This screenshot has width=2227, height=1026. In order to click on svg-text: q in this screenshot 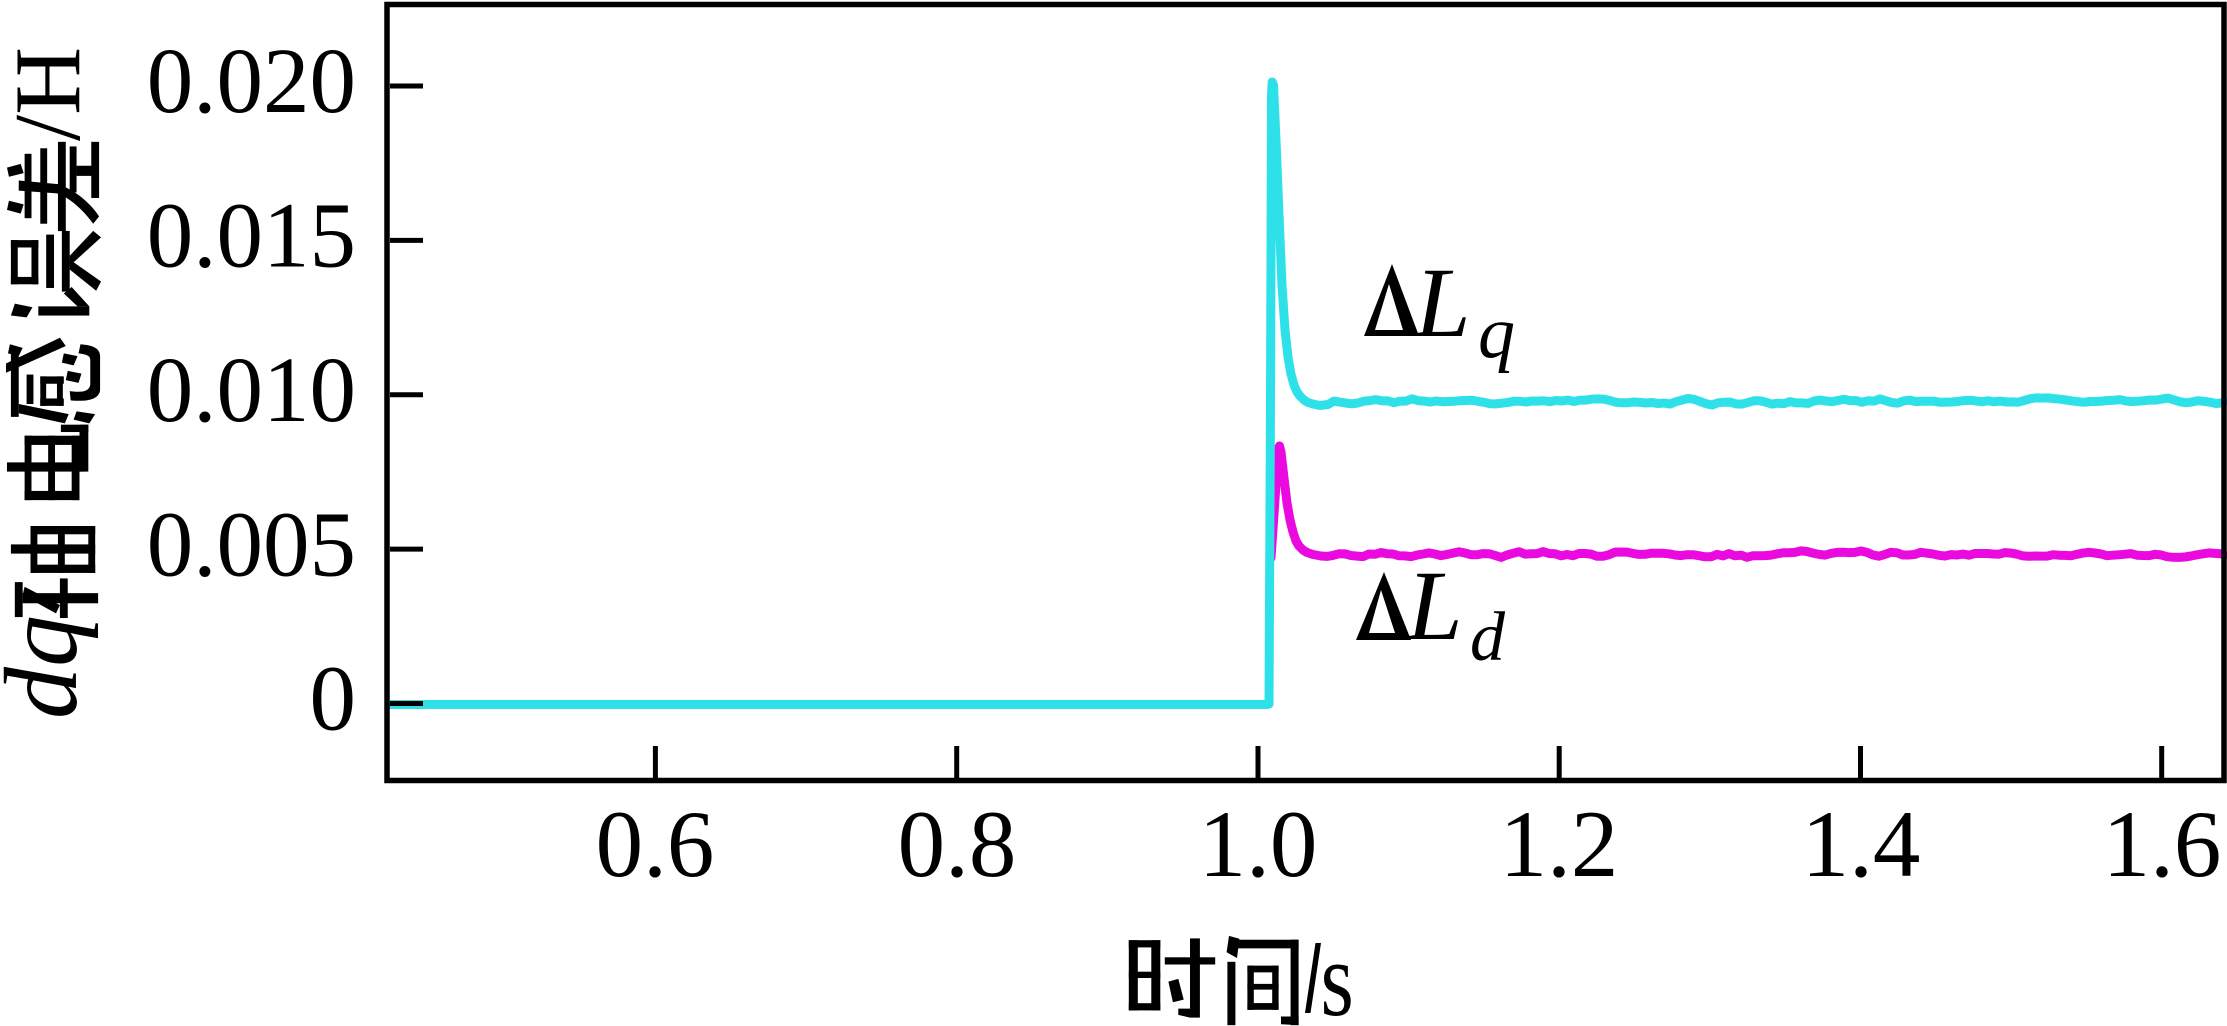, I will do `click(1496, 333)`.